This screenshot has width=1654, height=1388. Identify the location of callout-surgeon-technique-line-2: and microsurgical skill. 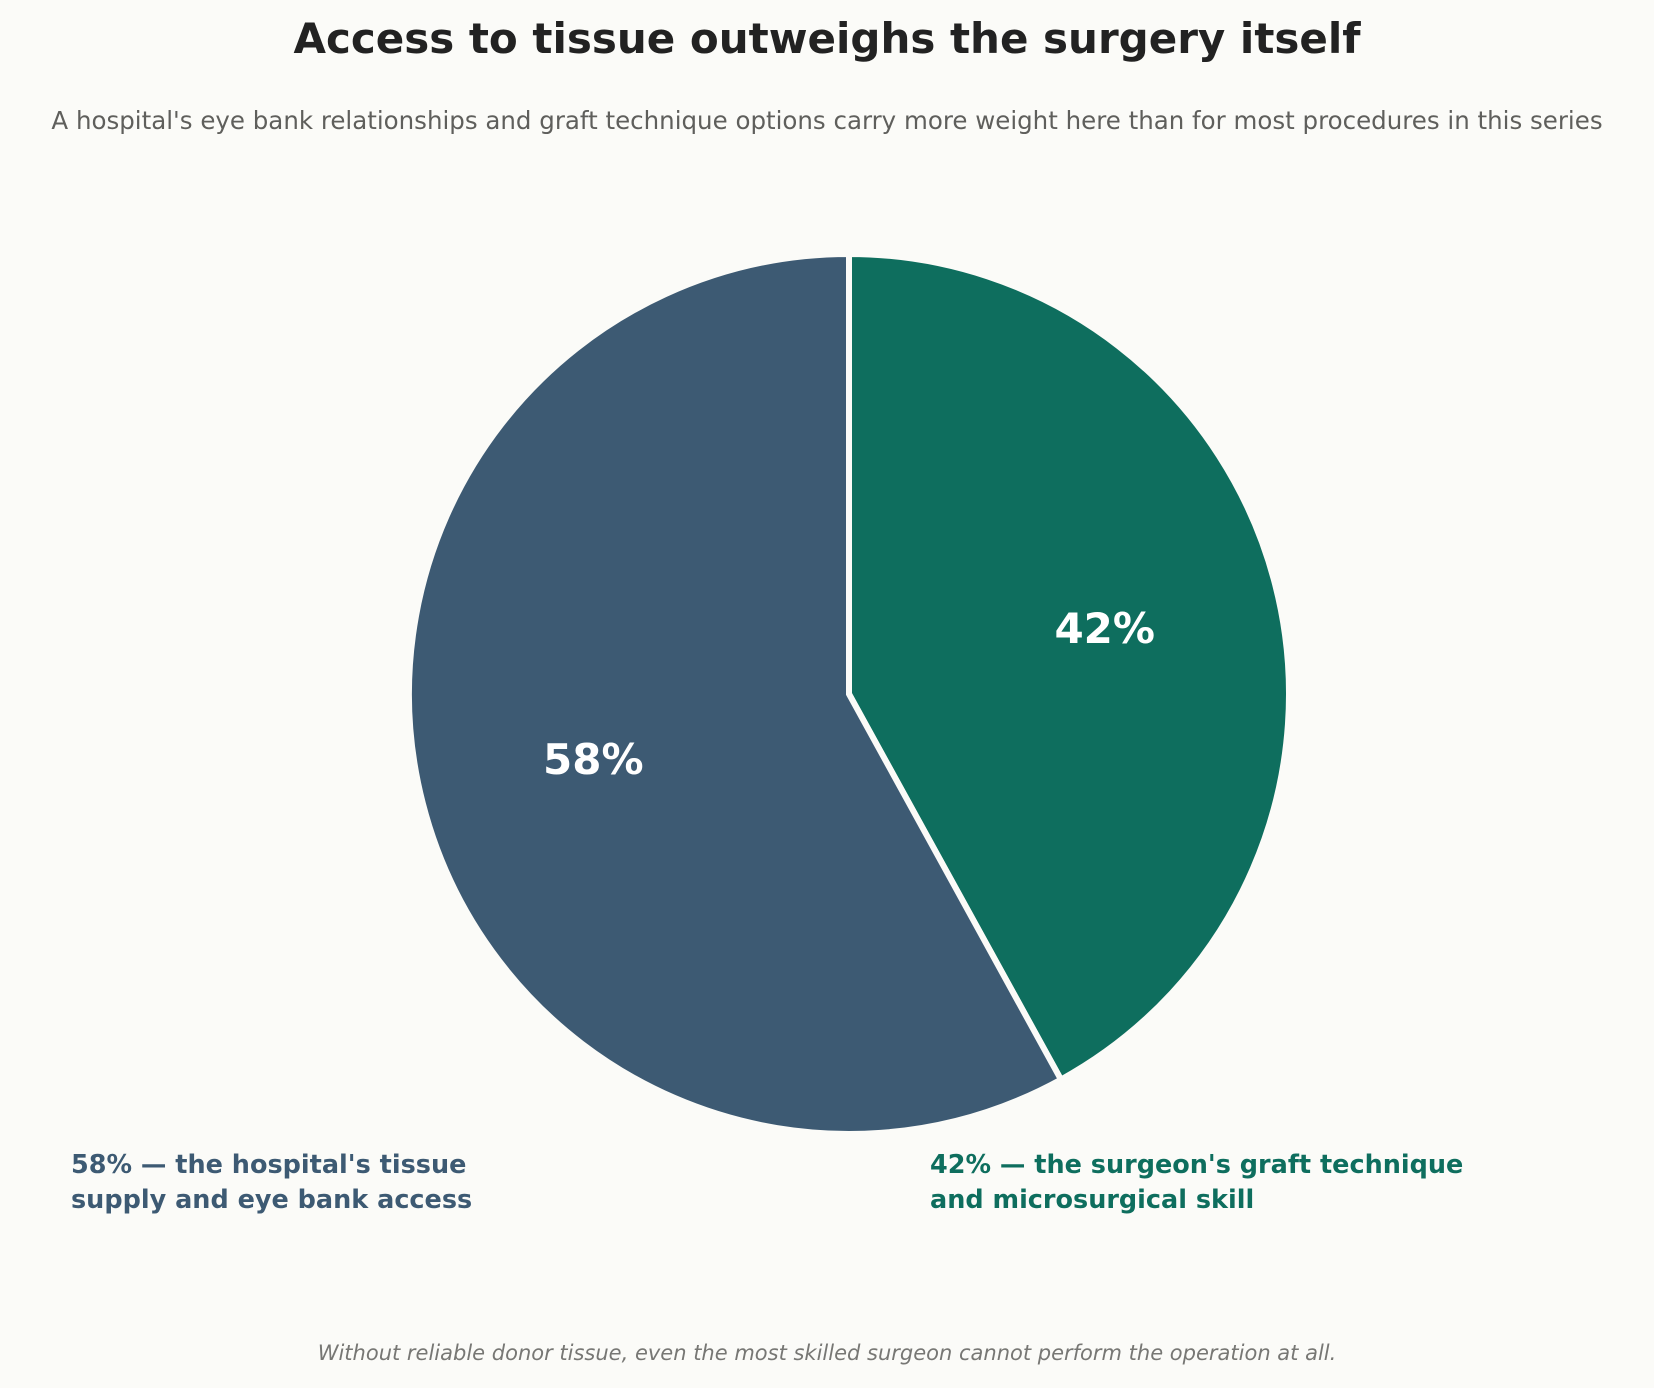
(1092, 1200).